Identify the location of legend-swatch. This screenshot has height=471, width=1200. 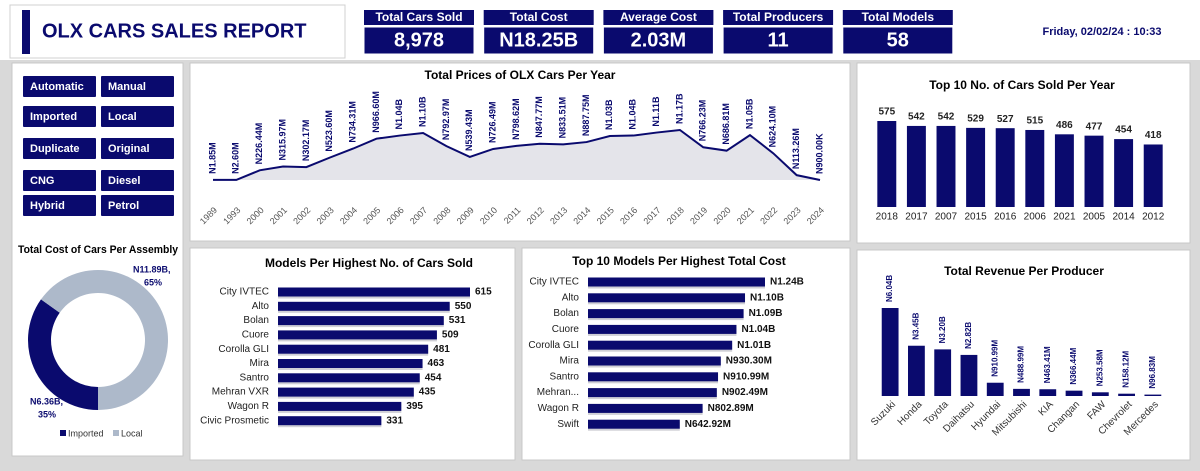
(63, 433).